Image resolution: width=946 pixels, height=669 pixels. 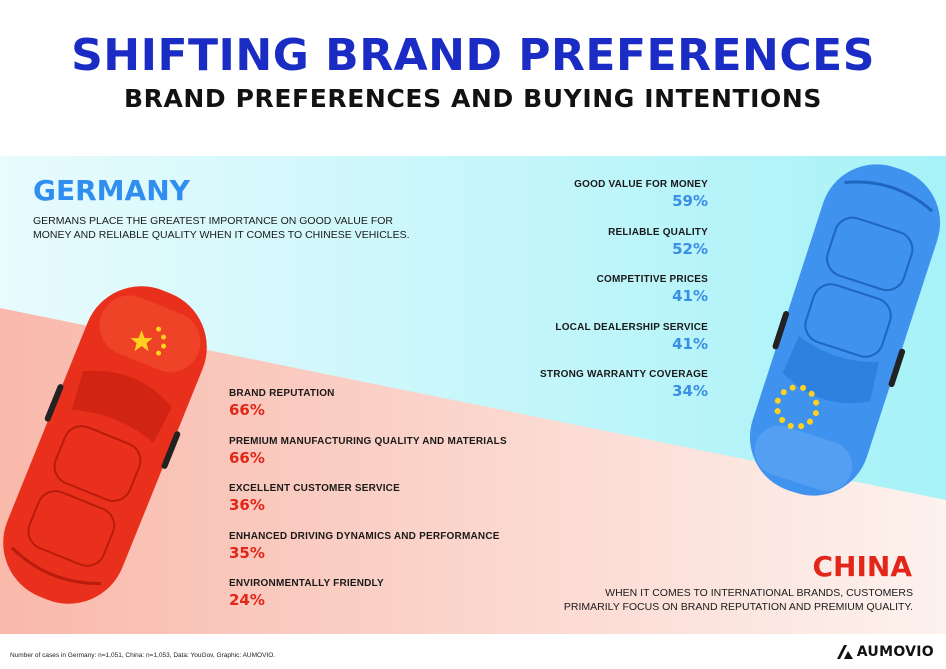 I want to click on stat-label: EXCELLENT CUSTOMER SERVICE, so click(x=314, y=488).